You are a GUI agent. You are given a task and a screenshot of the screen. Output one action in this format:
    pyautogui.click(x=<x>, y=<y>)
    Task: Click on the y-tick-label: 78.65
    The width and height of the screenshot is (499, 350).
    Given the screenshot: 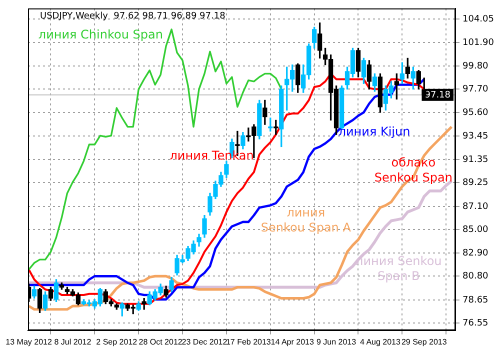 What is the action you would take?
    pyautogui.click(x=475, y=300)
    